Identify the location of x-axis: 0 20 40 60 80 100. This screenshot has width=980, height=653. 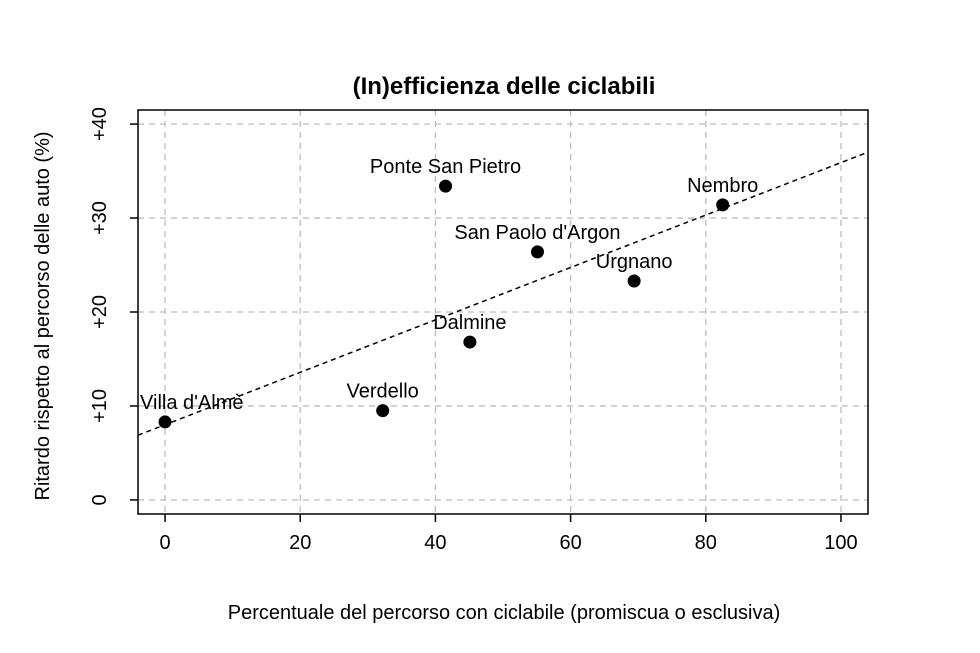
(508, 534).